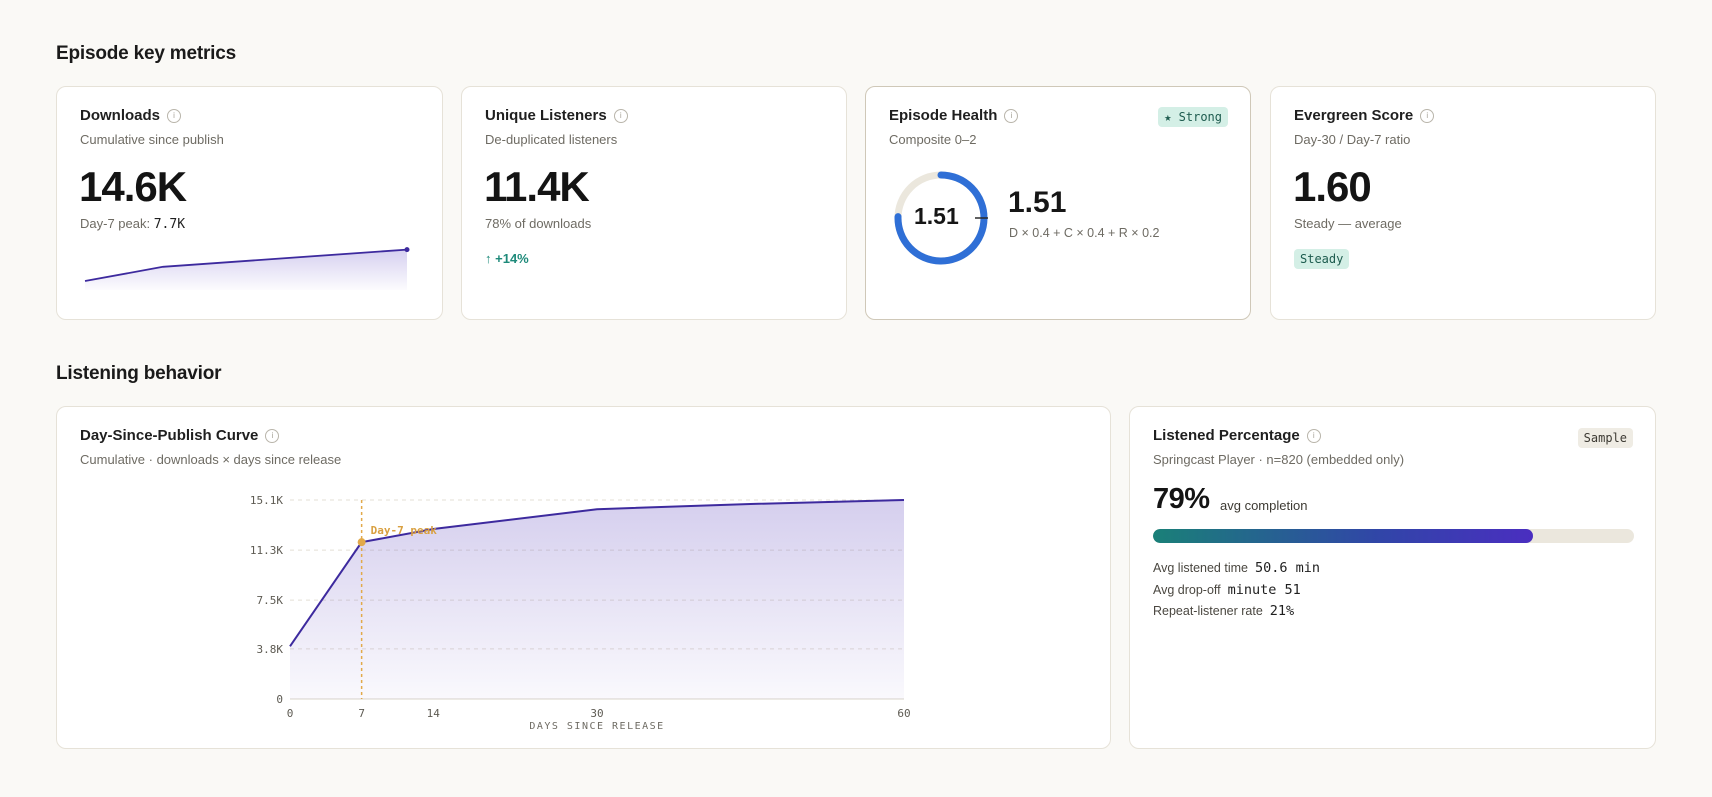 Image resolution: width=1712 pixels, height=797 pixels. What do you see at coordinates (169, 435) in the screenshot?
I see `curve-title: Day-Since-Publish Curve` at bounding box center [169, 435].